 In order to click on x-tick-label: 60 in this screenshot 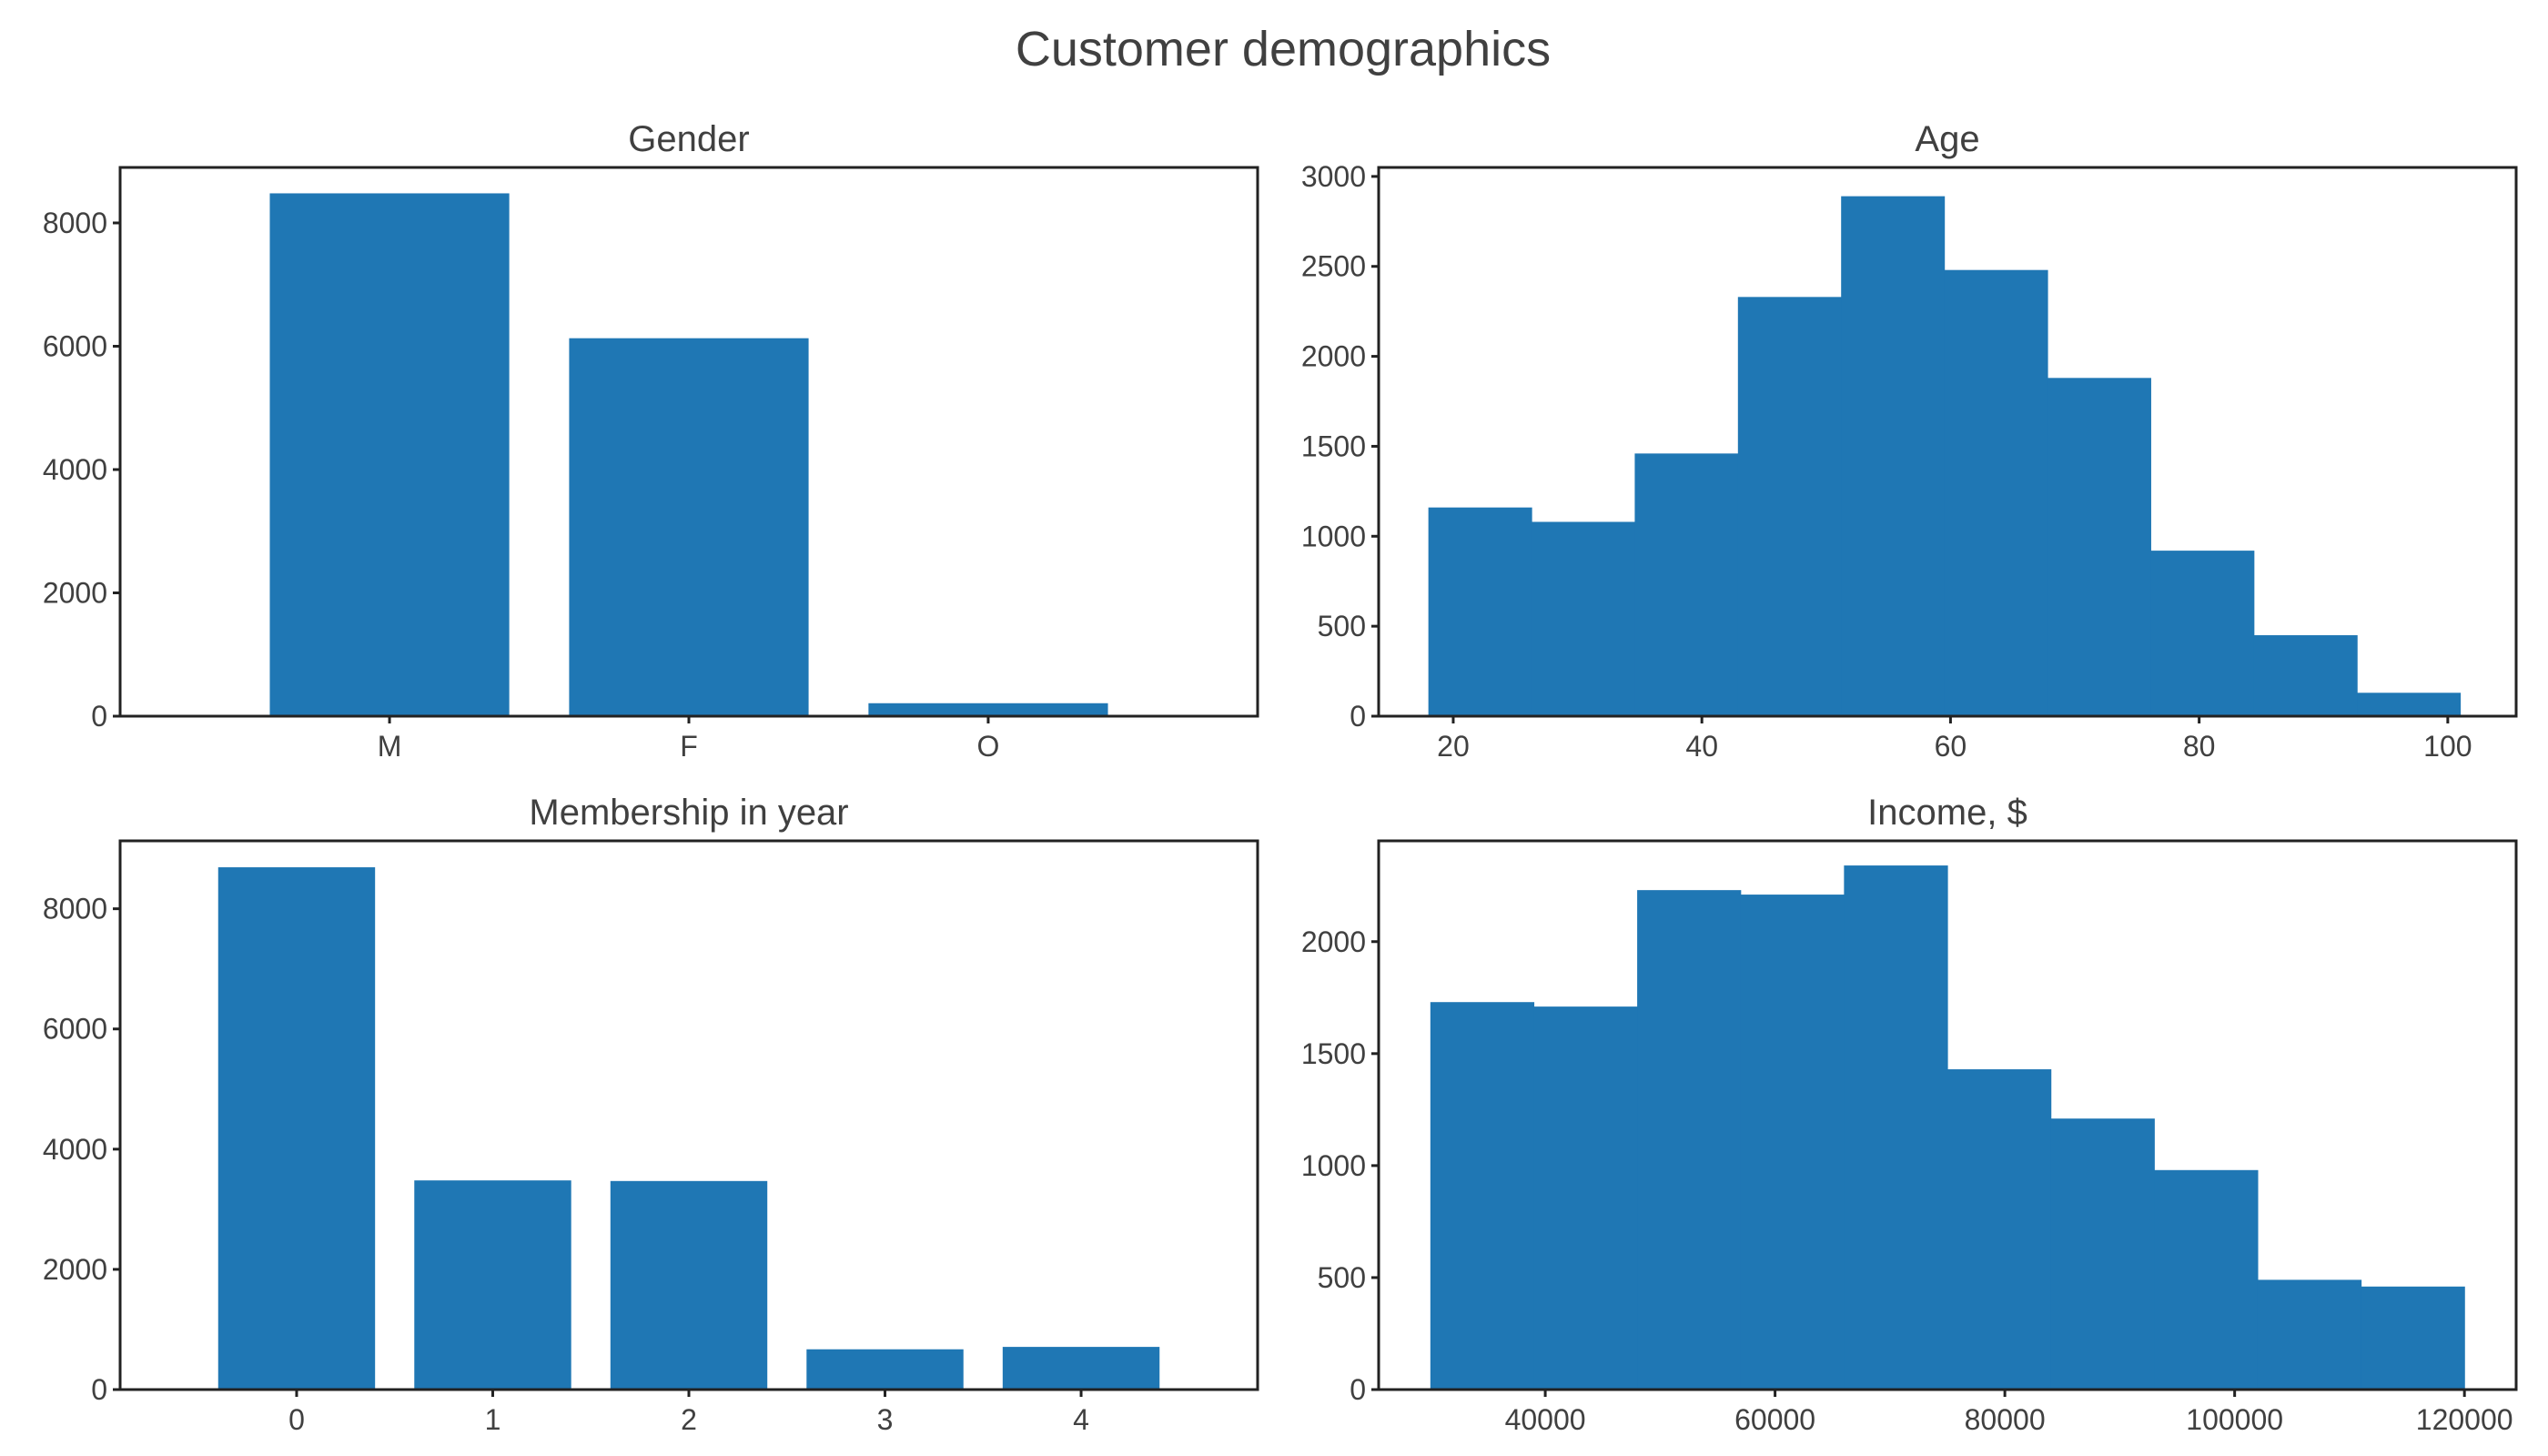, I will do `click(1951, 747)`.